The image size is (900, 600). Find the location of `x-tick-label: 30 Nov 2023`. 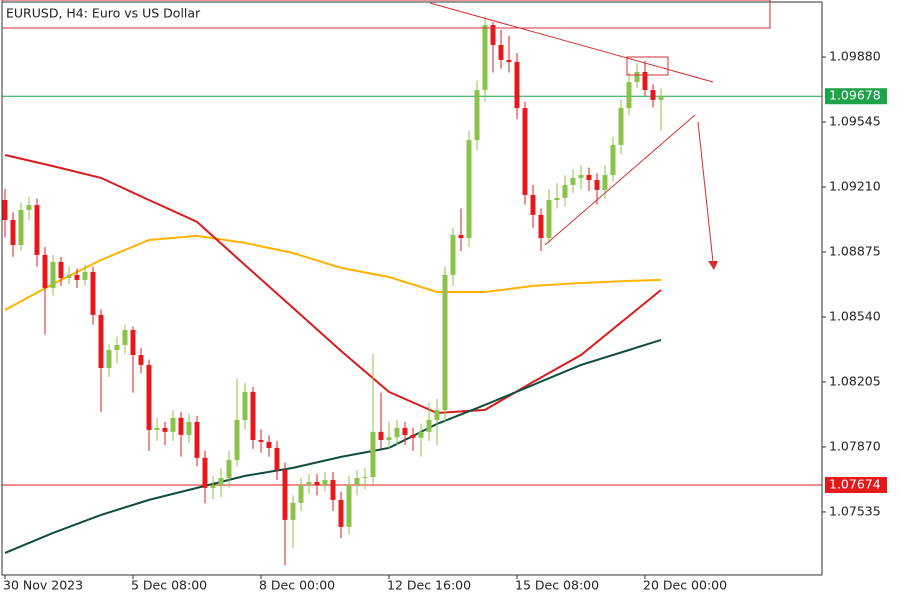

x-tick-label: 30 Nov 2023 is located at coordinates (43, 585).